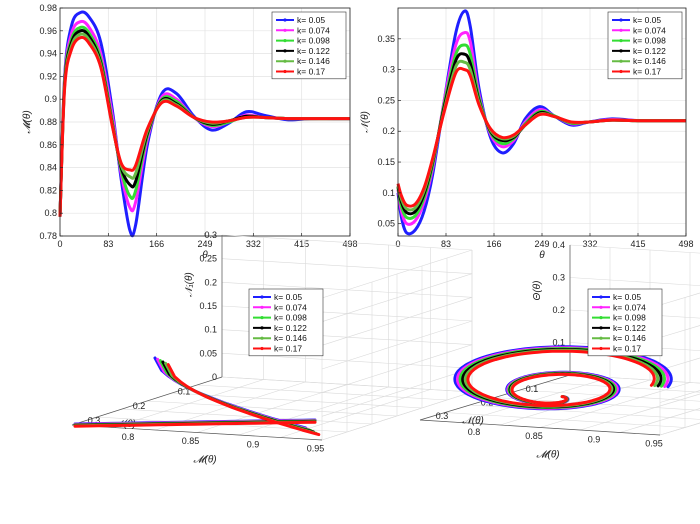 This screenshot has width=700, height=524. What do you see at coordinates (48, 8) in the screenshot?
I see `y-tick-label: 0.98` at bounding box center [48, 8].